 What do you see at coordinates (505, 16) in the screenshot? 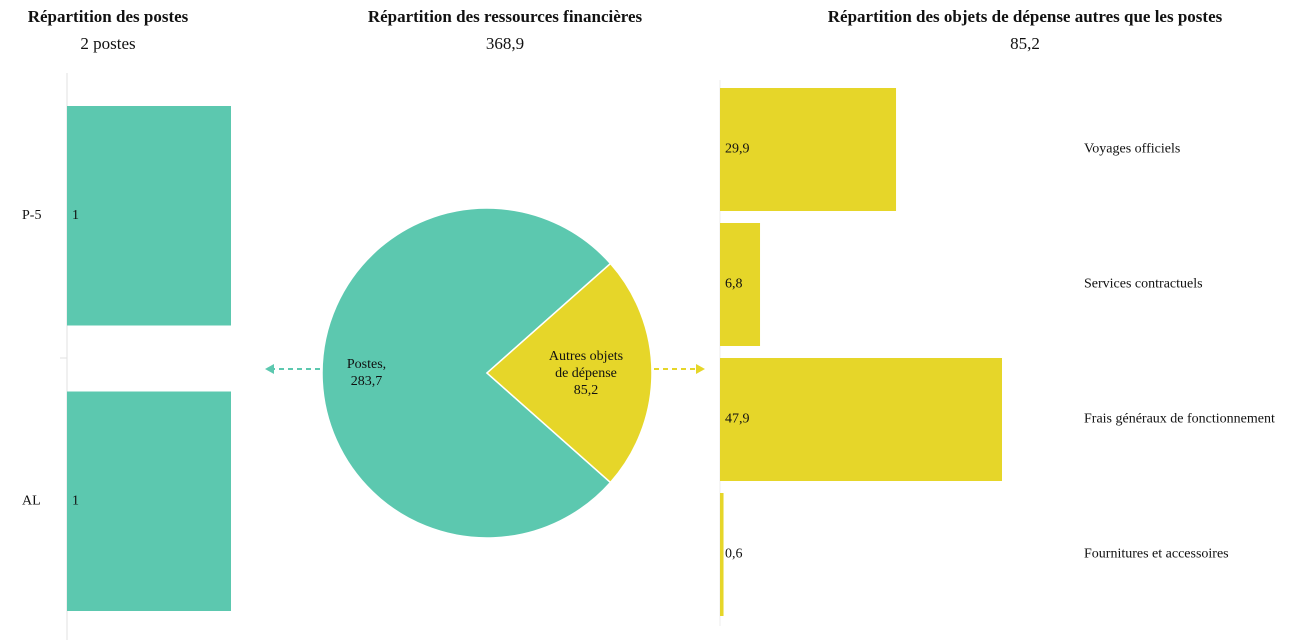
I see `chart-title: Répartition des ressources financières` at bounding box center [505, 16].